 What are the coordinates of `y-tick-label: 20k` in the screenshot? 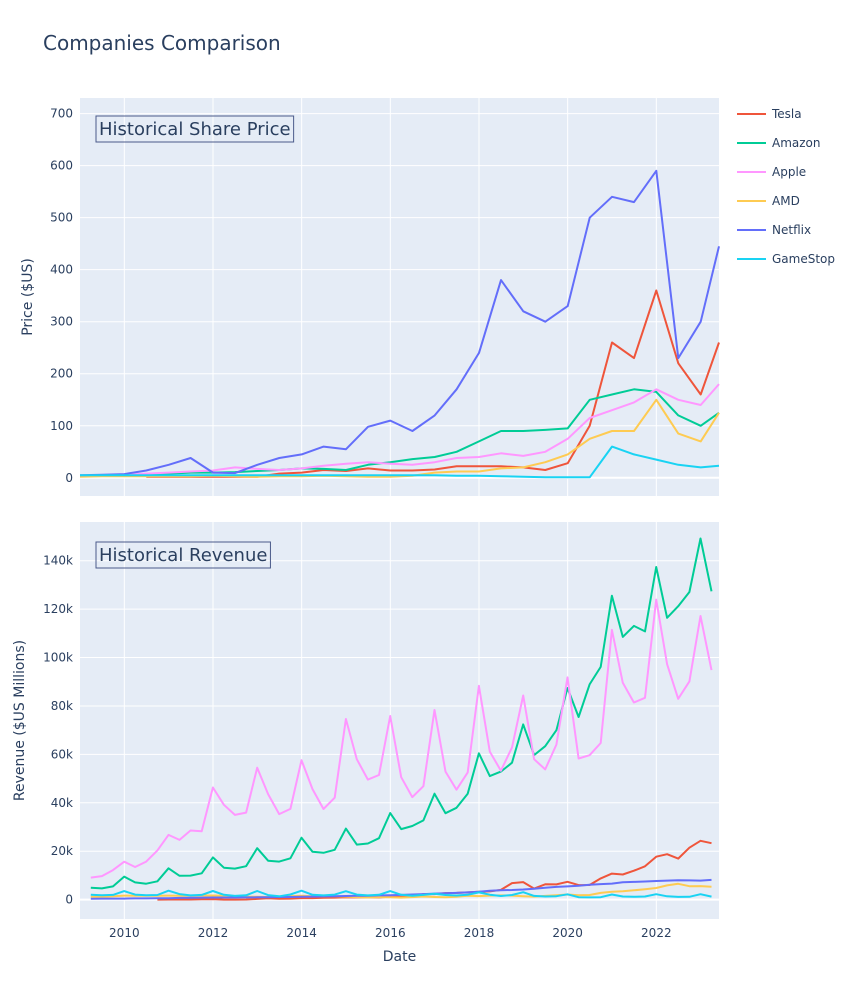 It's located at (62, 851).